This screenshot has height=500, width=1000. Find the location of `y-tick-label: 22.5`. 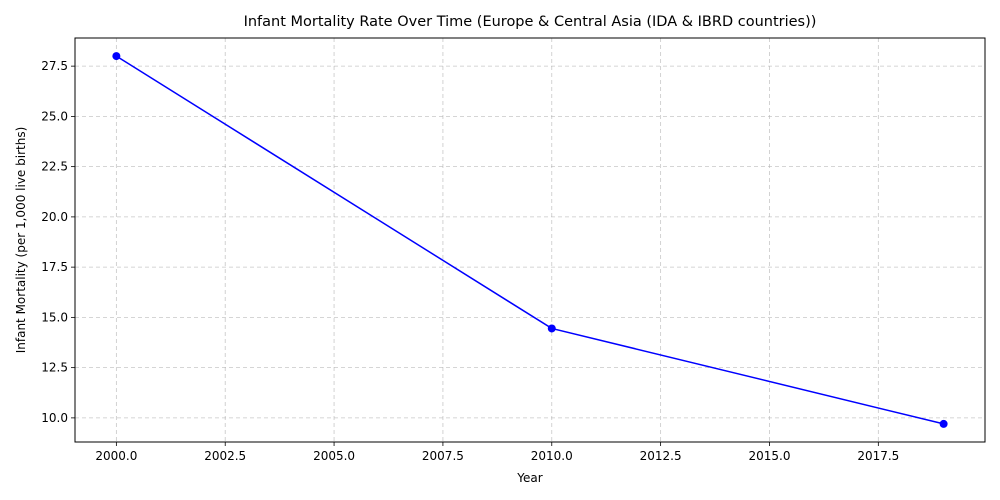

y-tick-label: 22.5 is located at coordinates (54, 167).